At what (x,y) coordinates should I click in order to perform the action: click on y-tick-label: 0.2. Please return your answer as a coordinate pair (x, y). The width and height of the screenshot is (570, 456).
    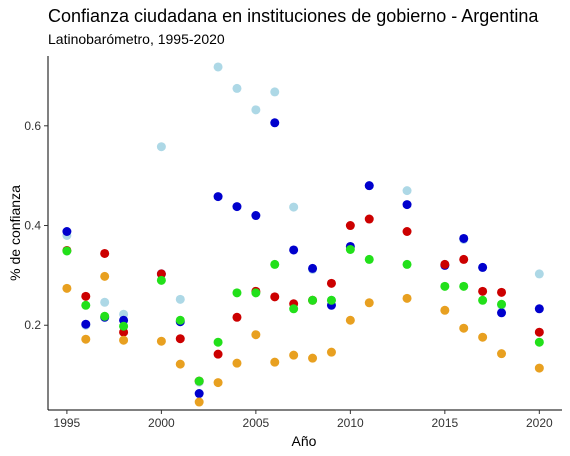
    Looking at the image, I should click on (32, 325).